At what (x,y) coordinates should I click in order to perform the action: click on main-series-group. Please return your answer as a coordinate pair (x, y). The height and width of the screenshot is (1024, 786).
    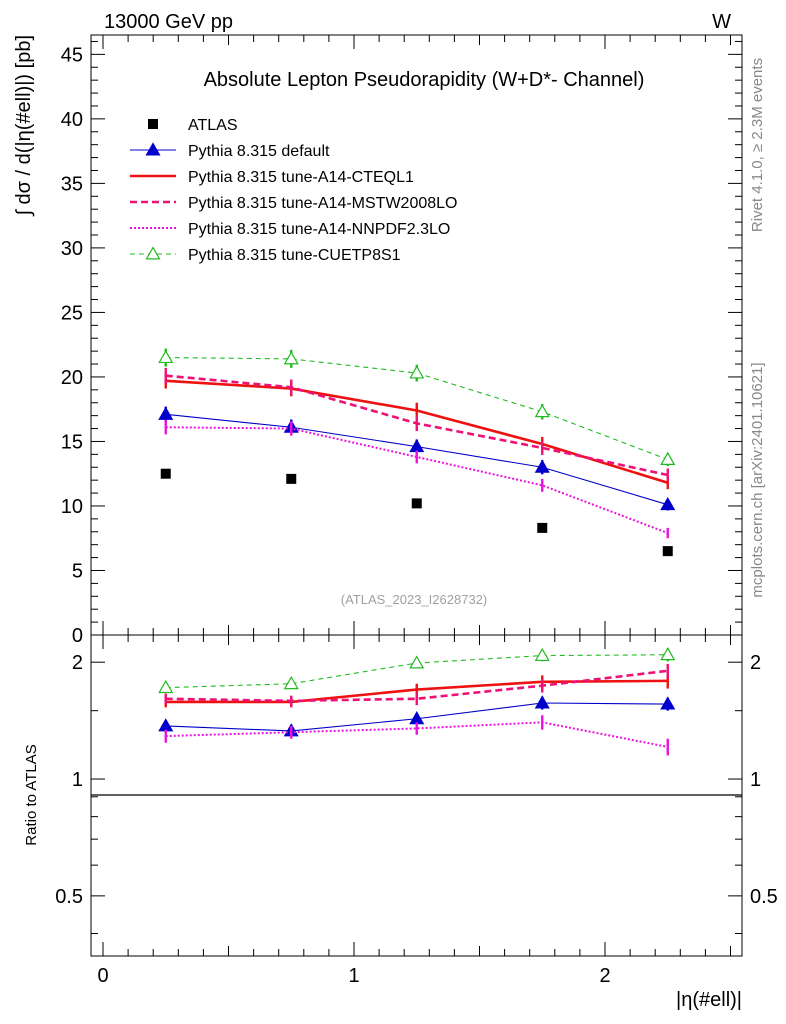
    Looking at the image, I should click on (417, 452).